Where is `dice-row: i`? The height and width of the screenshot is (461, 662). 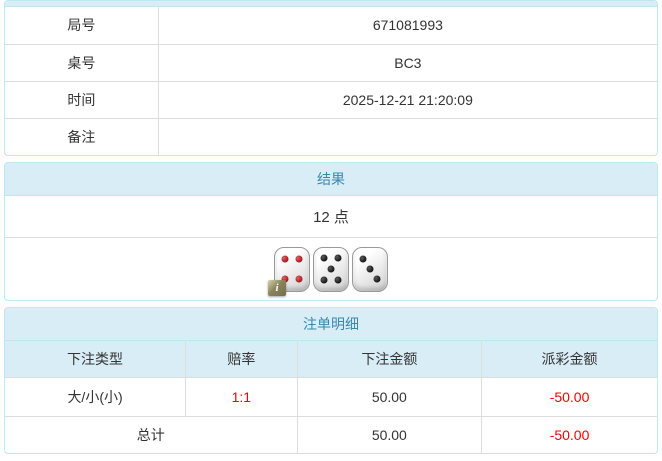 dice-row: i is located at coordinates (331, 269).